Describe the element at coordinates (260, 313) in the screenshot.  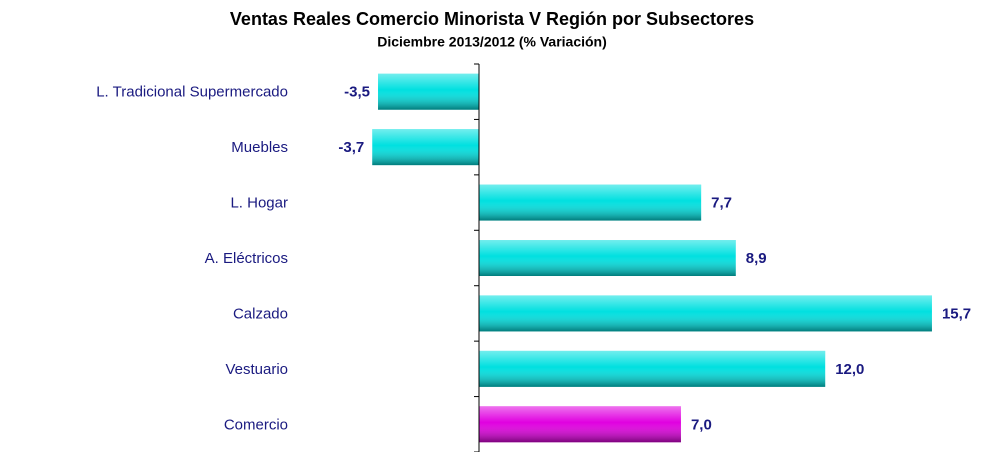
I see `category-label: Calzado` at that location.